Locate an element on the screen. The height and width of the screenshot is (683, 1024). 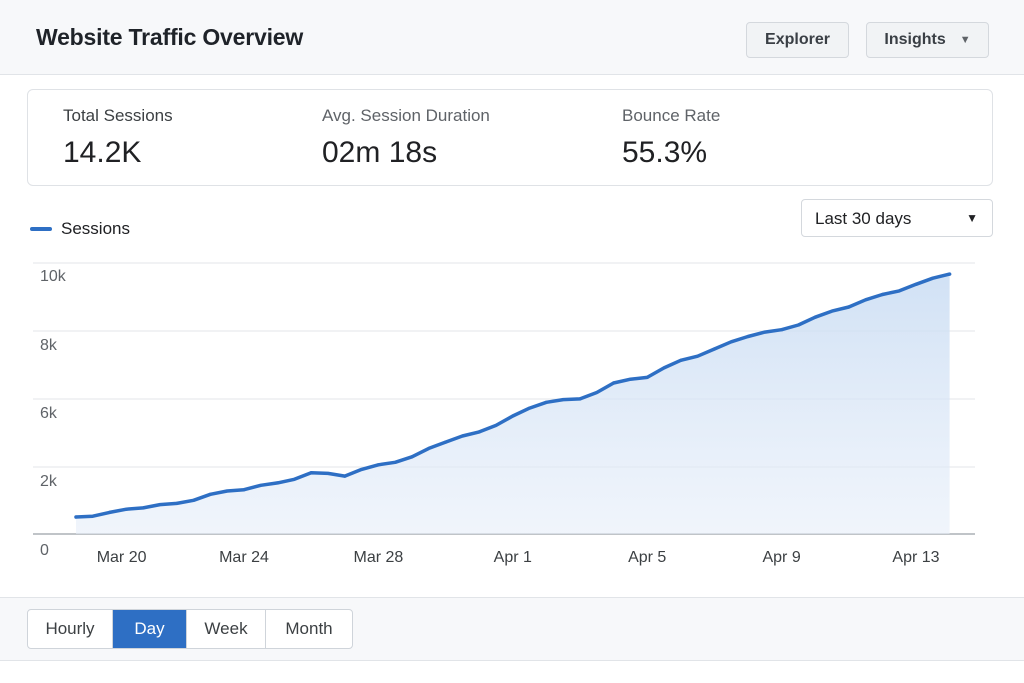
x-tick-label: Apr 5 is located at coordinates (647, 557).